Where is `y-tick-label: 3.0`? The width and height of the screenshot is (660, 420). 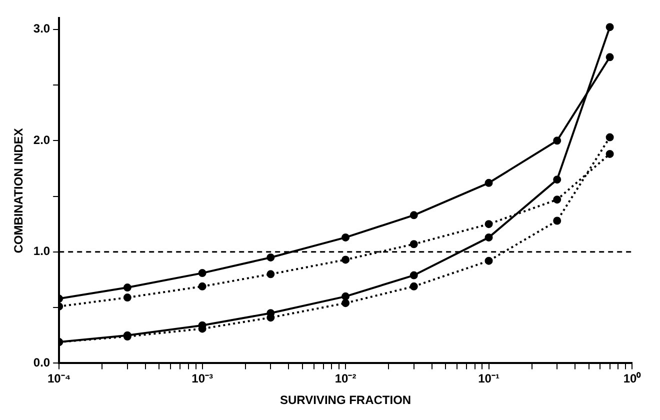
y-tick-label: 3.0 is located at coordinates (41, 29).